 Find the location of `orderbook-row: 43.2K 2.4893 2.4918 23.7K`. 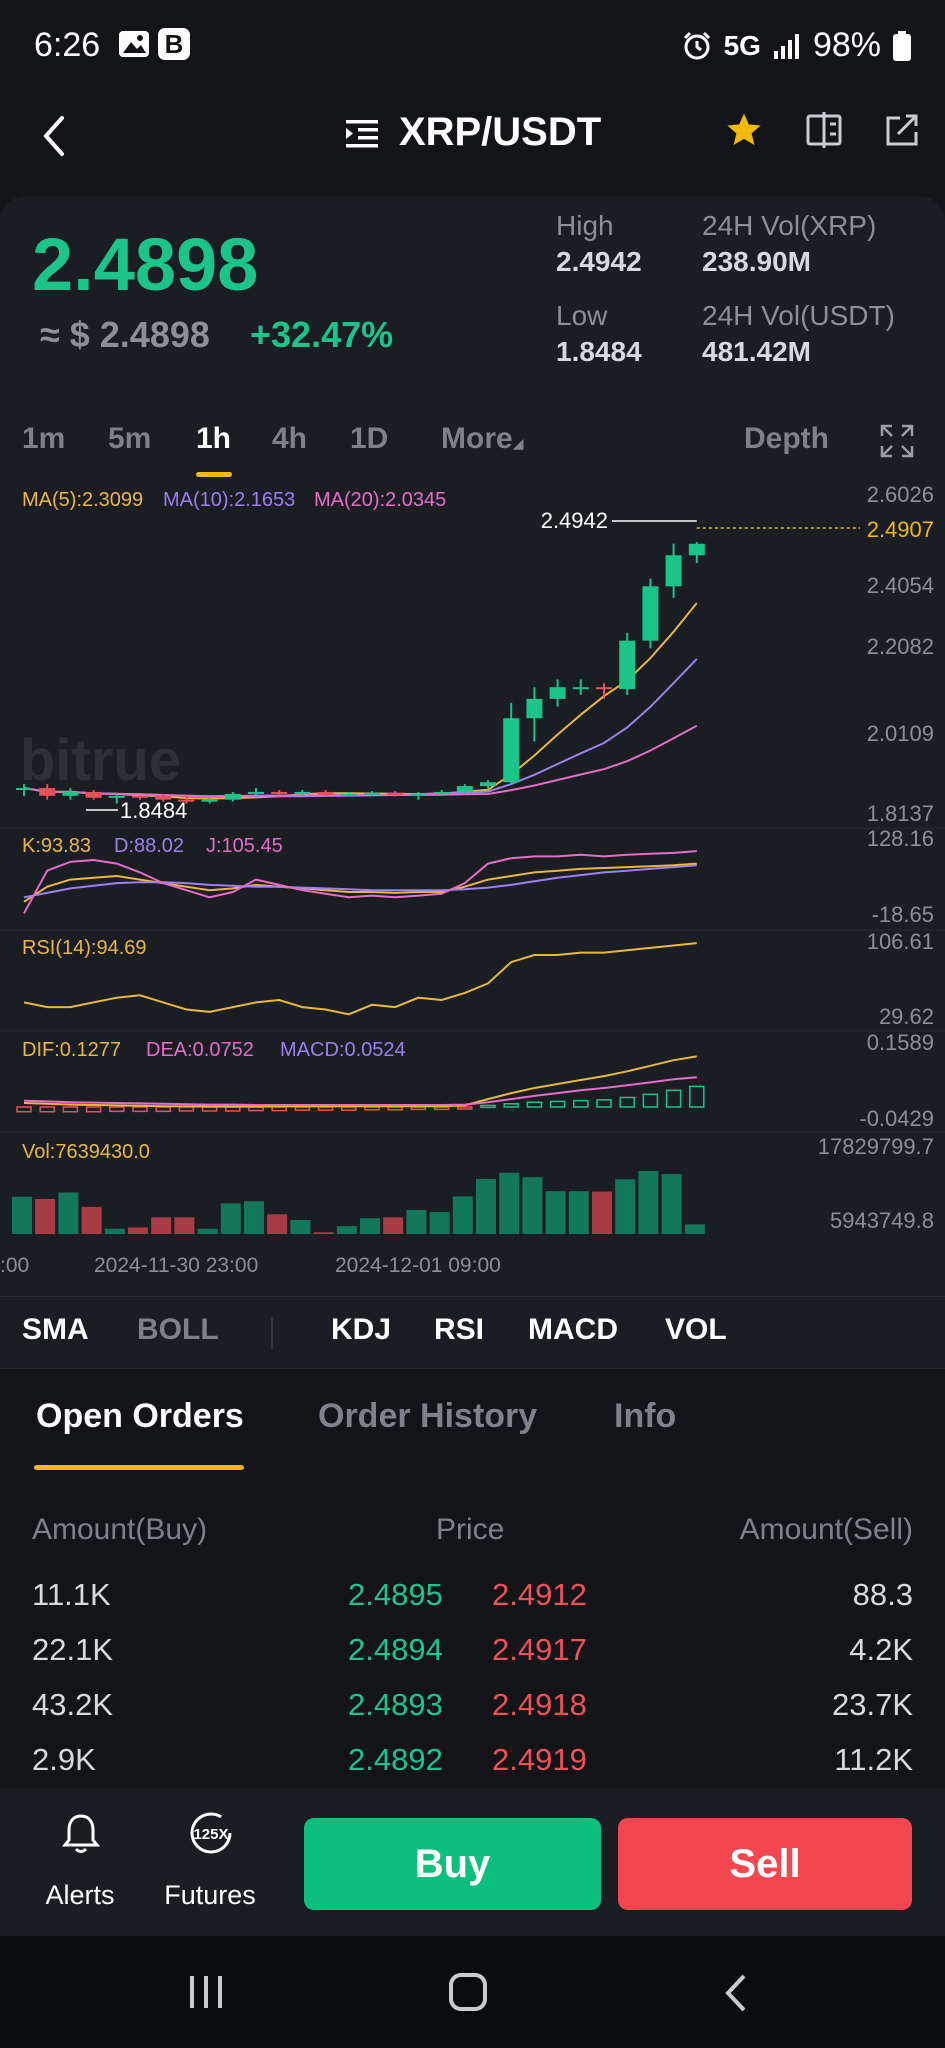

orderbook-row: 43.2K 2.4893 2.4918 23.7K is located at coordinates (472, 1714).